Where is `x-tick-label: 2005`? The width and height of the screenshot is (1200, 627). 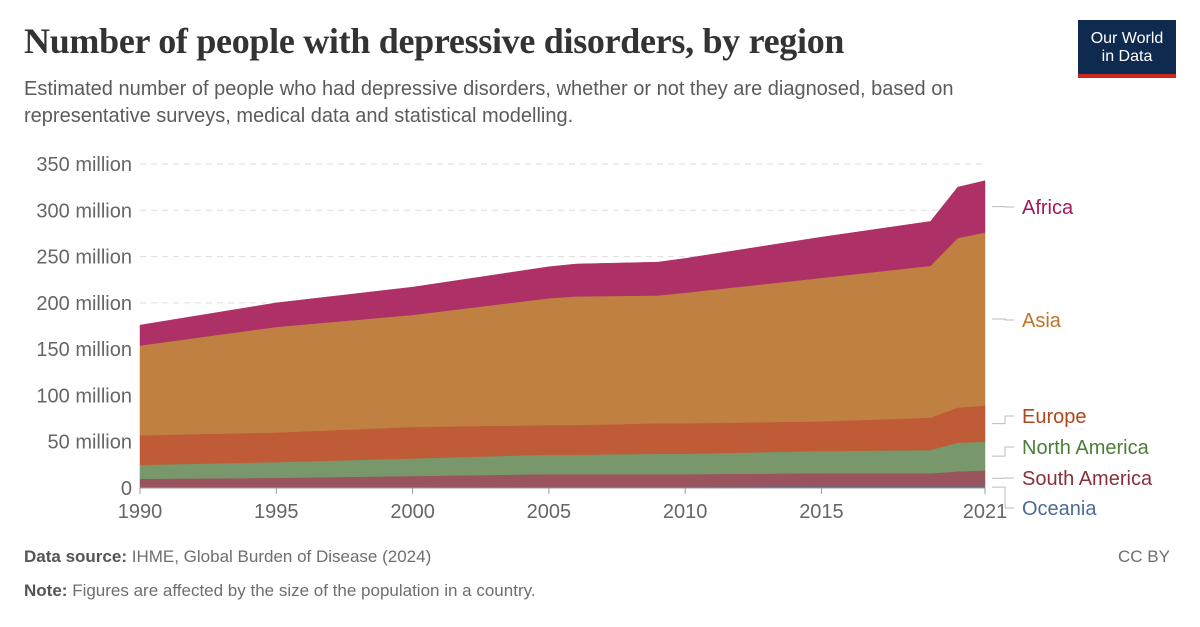 x-tick-label: 2005 is located at coordinates (549, 512).